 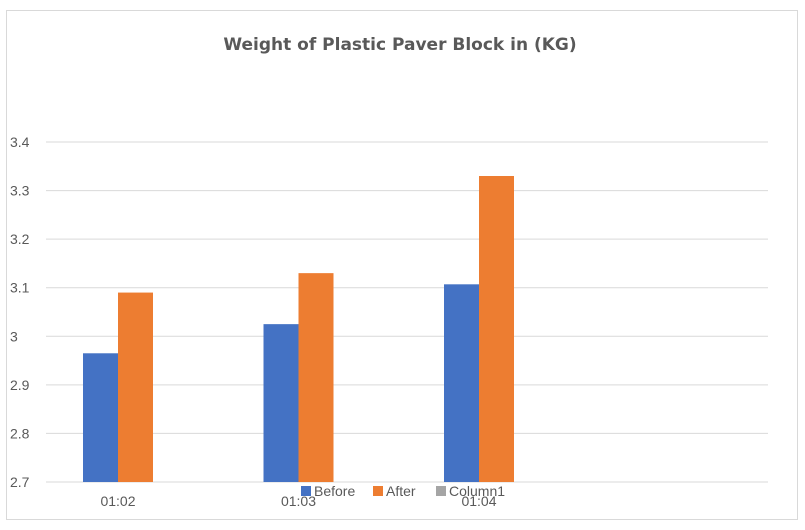 I want to click on legend-label-after: After, so click(x=401, y=491).